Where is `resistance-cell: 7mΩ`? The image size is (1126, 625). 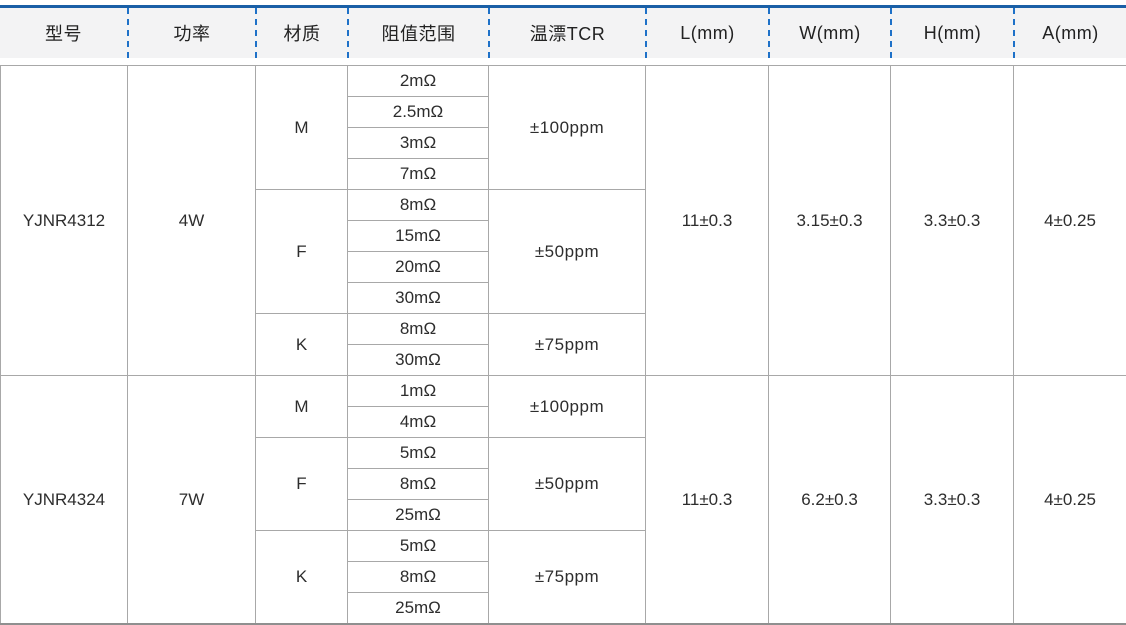 resistance-cell: 7mΩ is located at coordinates (418, 174).